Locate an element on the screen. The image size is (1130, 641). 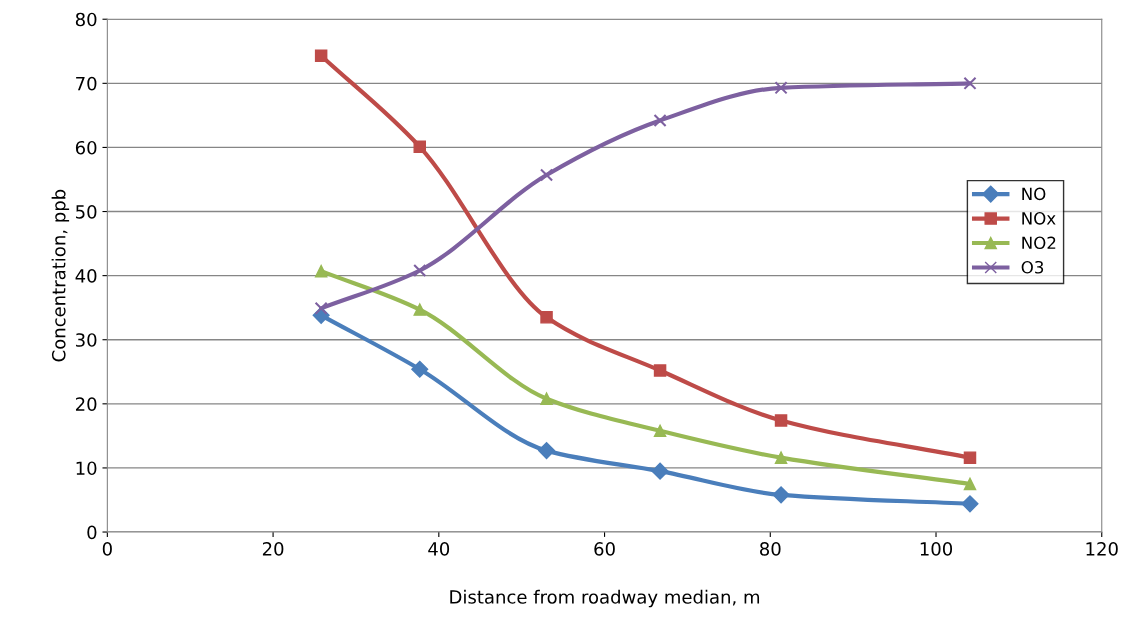
x-tick-label: 120 is located at coordinates (1102, 549).